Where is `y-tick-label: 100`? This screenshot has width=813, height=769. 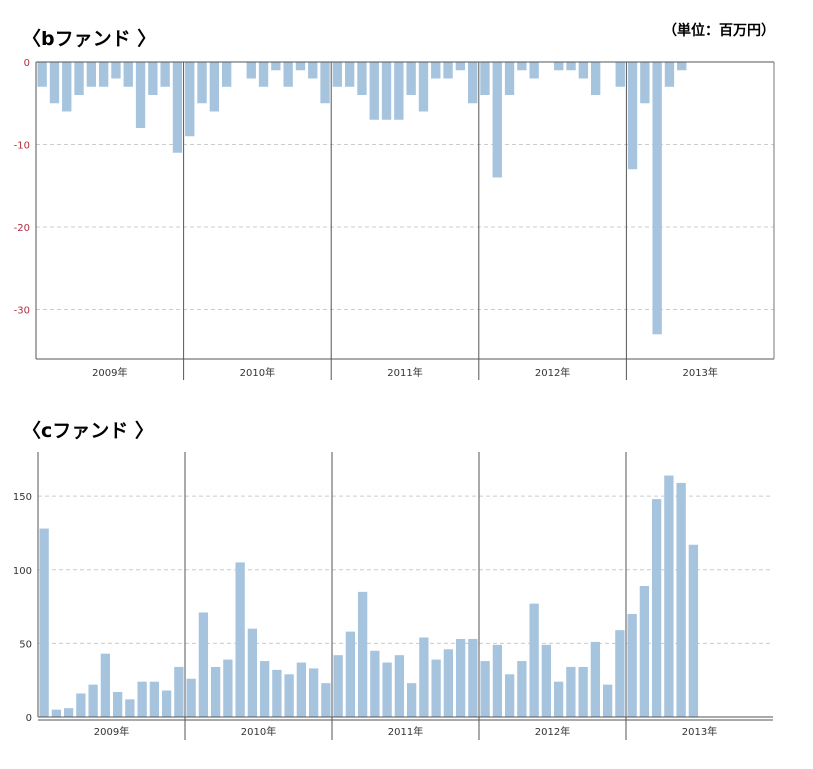
y-tick-label: 100 is located at coordinates (22, 571).